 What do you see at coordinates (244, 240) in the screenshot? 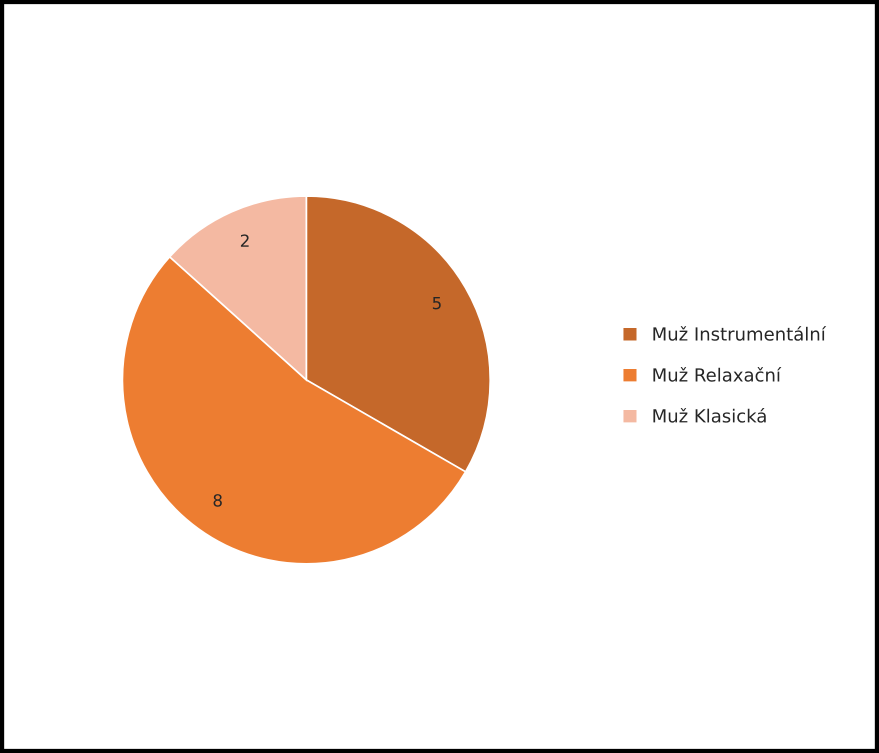
I see `data-label: 2` at bounding box center [244, 240].